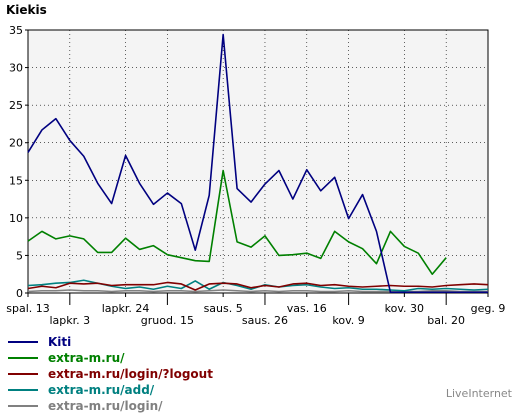  I want to click on x-tick-label: lapkr. 24, so click(126, 308).